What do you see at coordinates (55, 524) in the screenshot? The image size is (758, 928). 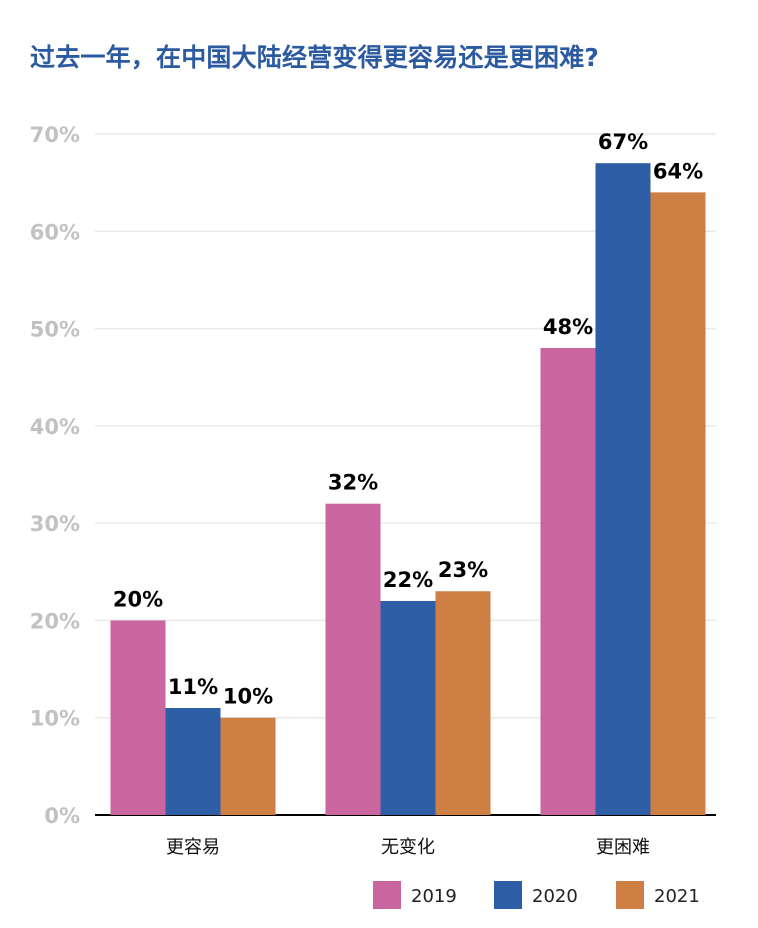 I see `y-tick-label: 30%` at bounding box center [55, 524].